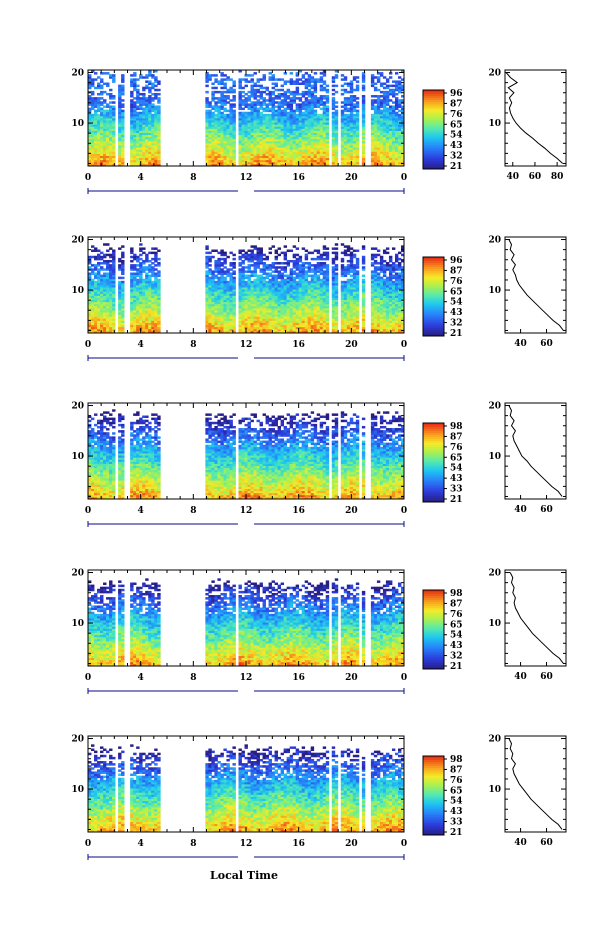 The width and height of the screenshot is (616, 929). What do you see at coordinates (433, 138) in the screenshot?
I see `colorbar-segment` at bounding box center [433, 138].